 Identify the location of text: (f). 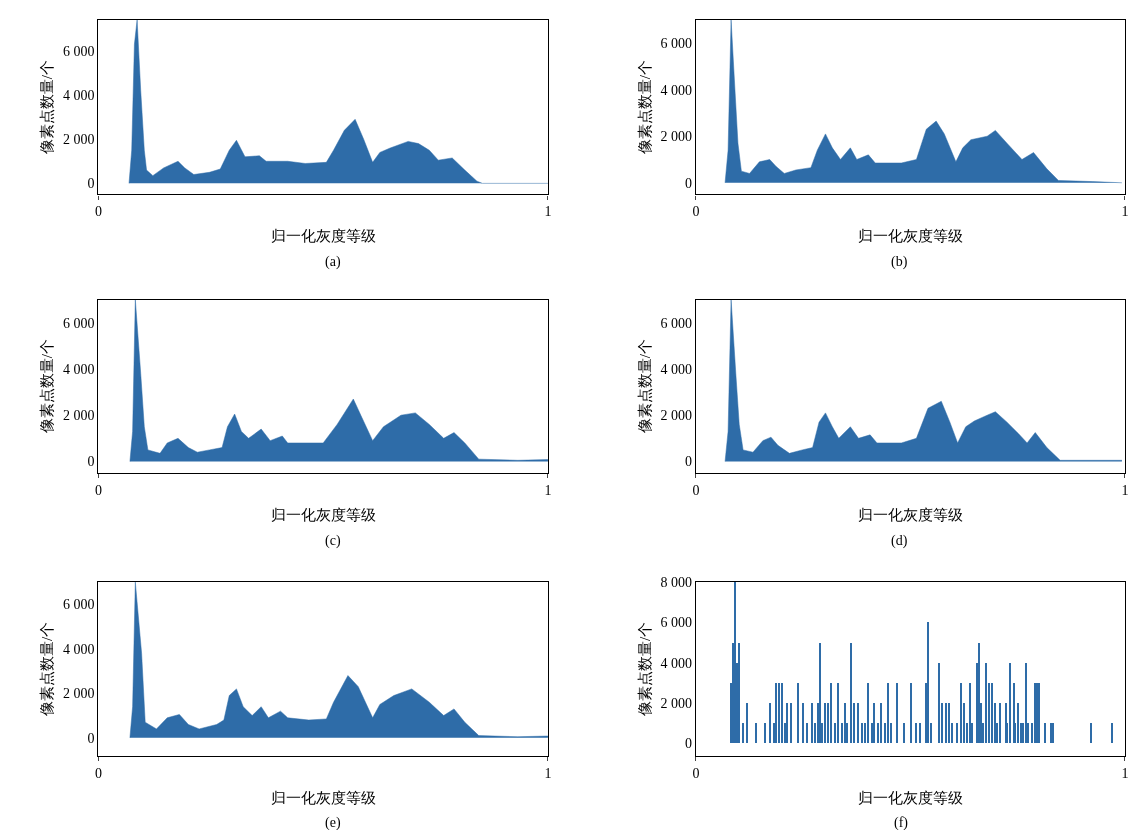
(901, 822).